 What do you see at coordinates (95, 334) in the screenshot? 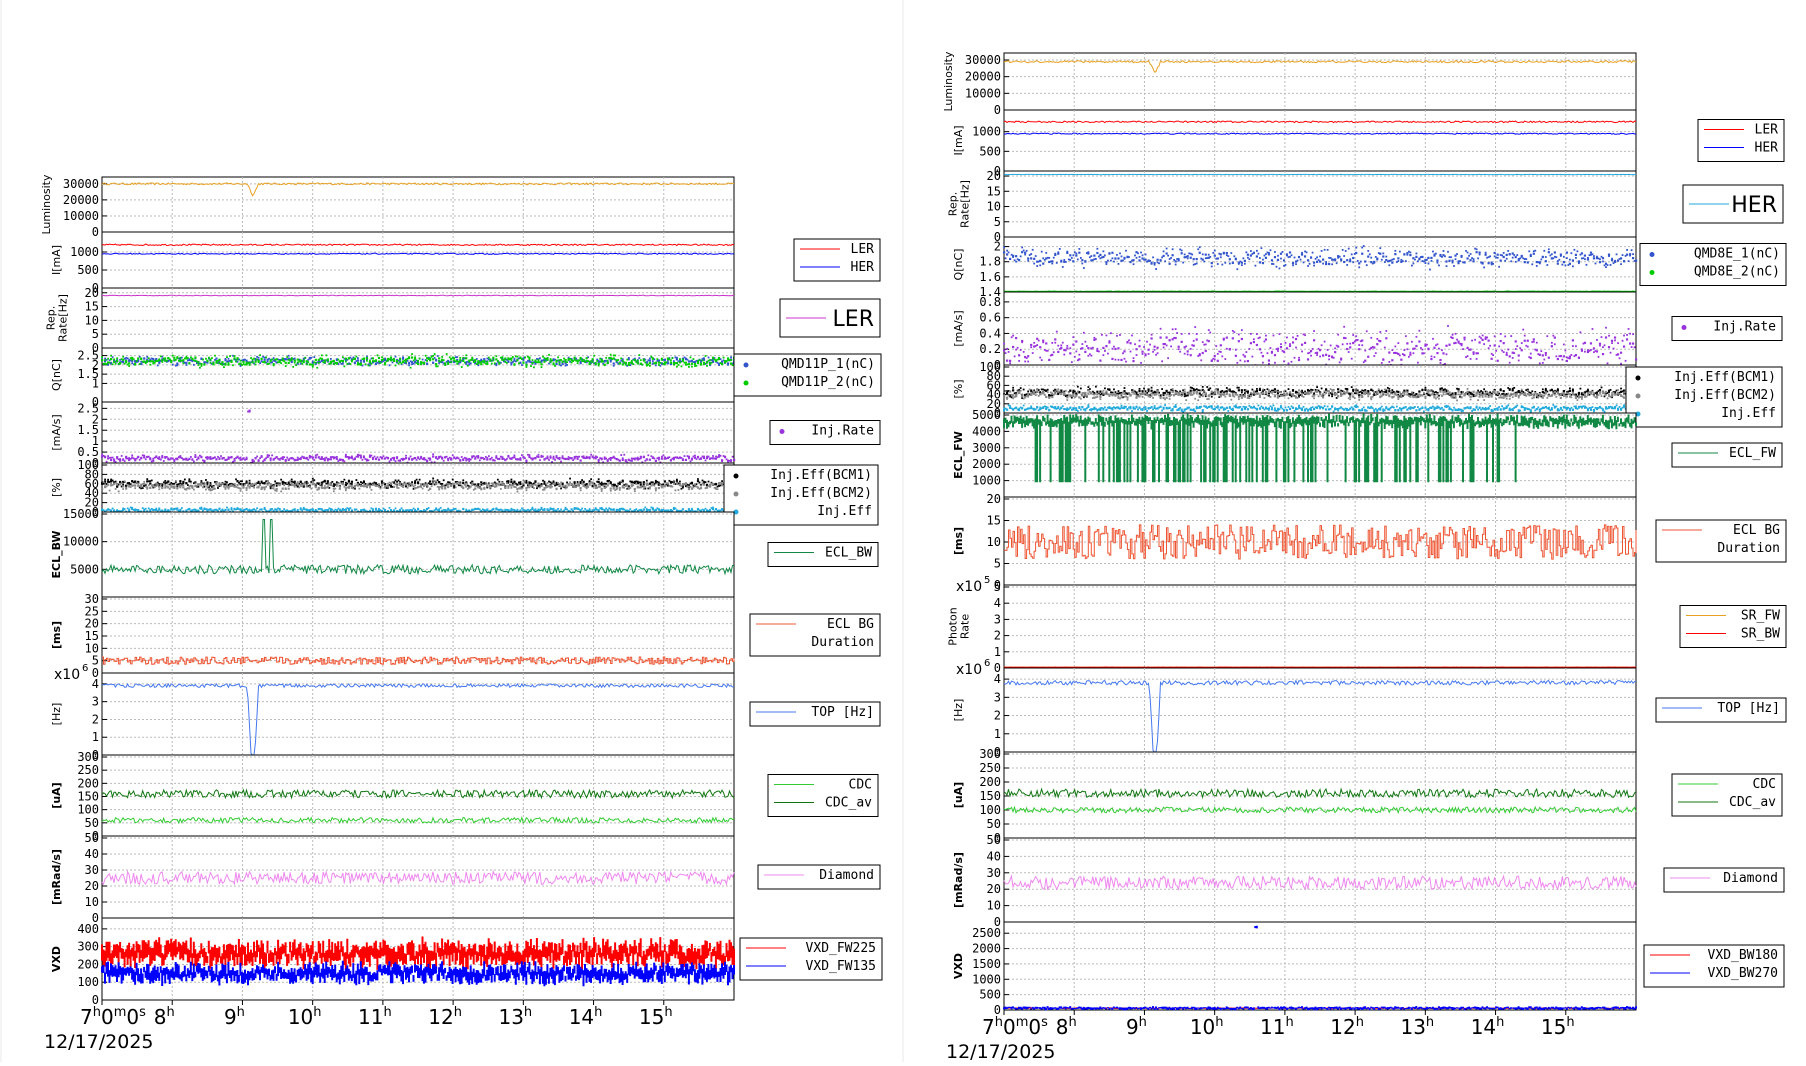
I see `y-tick-label: 5` at bounding box center [95, 334].